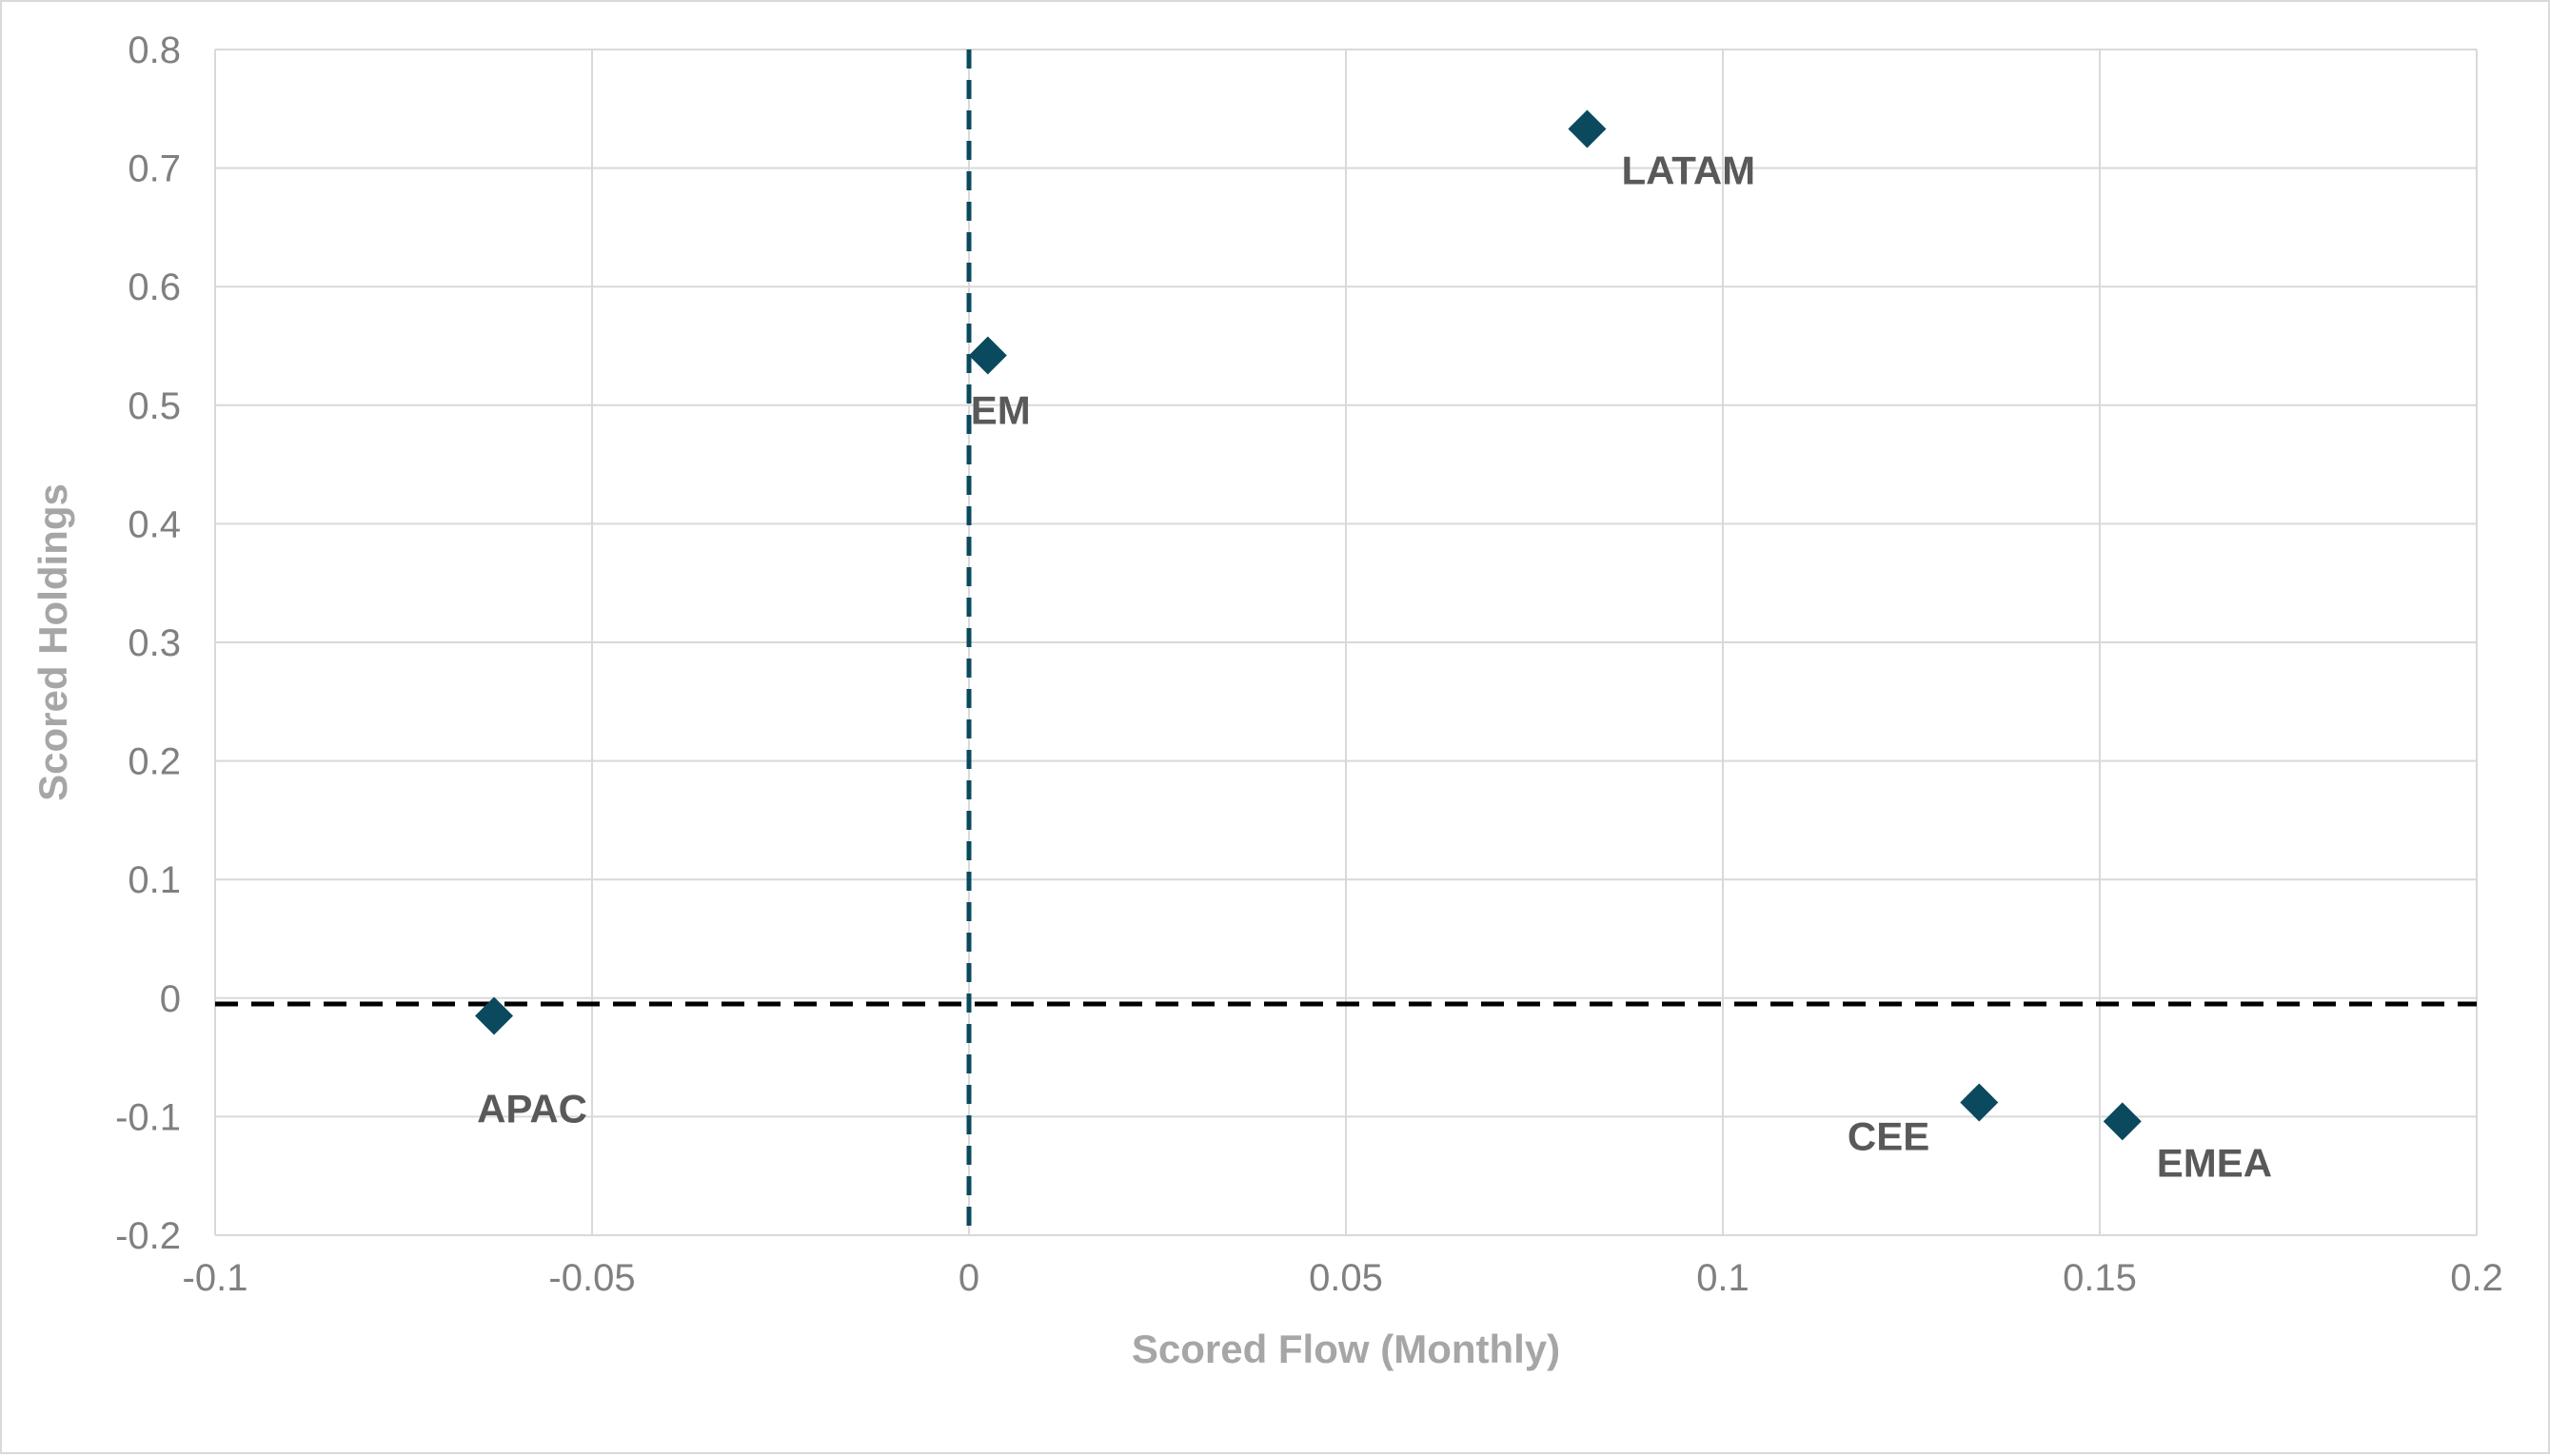 The width and height of the screenshot is (2550, 1456). Describe the element at coordinates (154, 287) in the screenshot. I see `y-tick-label: 0.6` at that location.